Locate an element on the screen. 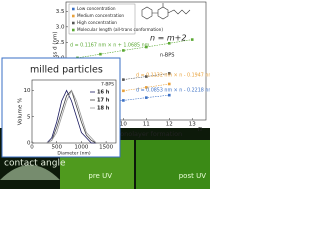 This screenshot has width=320, height=240. photo-post-uv is located at coordinates (173, 164).